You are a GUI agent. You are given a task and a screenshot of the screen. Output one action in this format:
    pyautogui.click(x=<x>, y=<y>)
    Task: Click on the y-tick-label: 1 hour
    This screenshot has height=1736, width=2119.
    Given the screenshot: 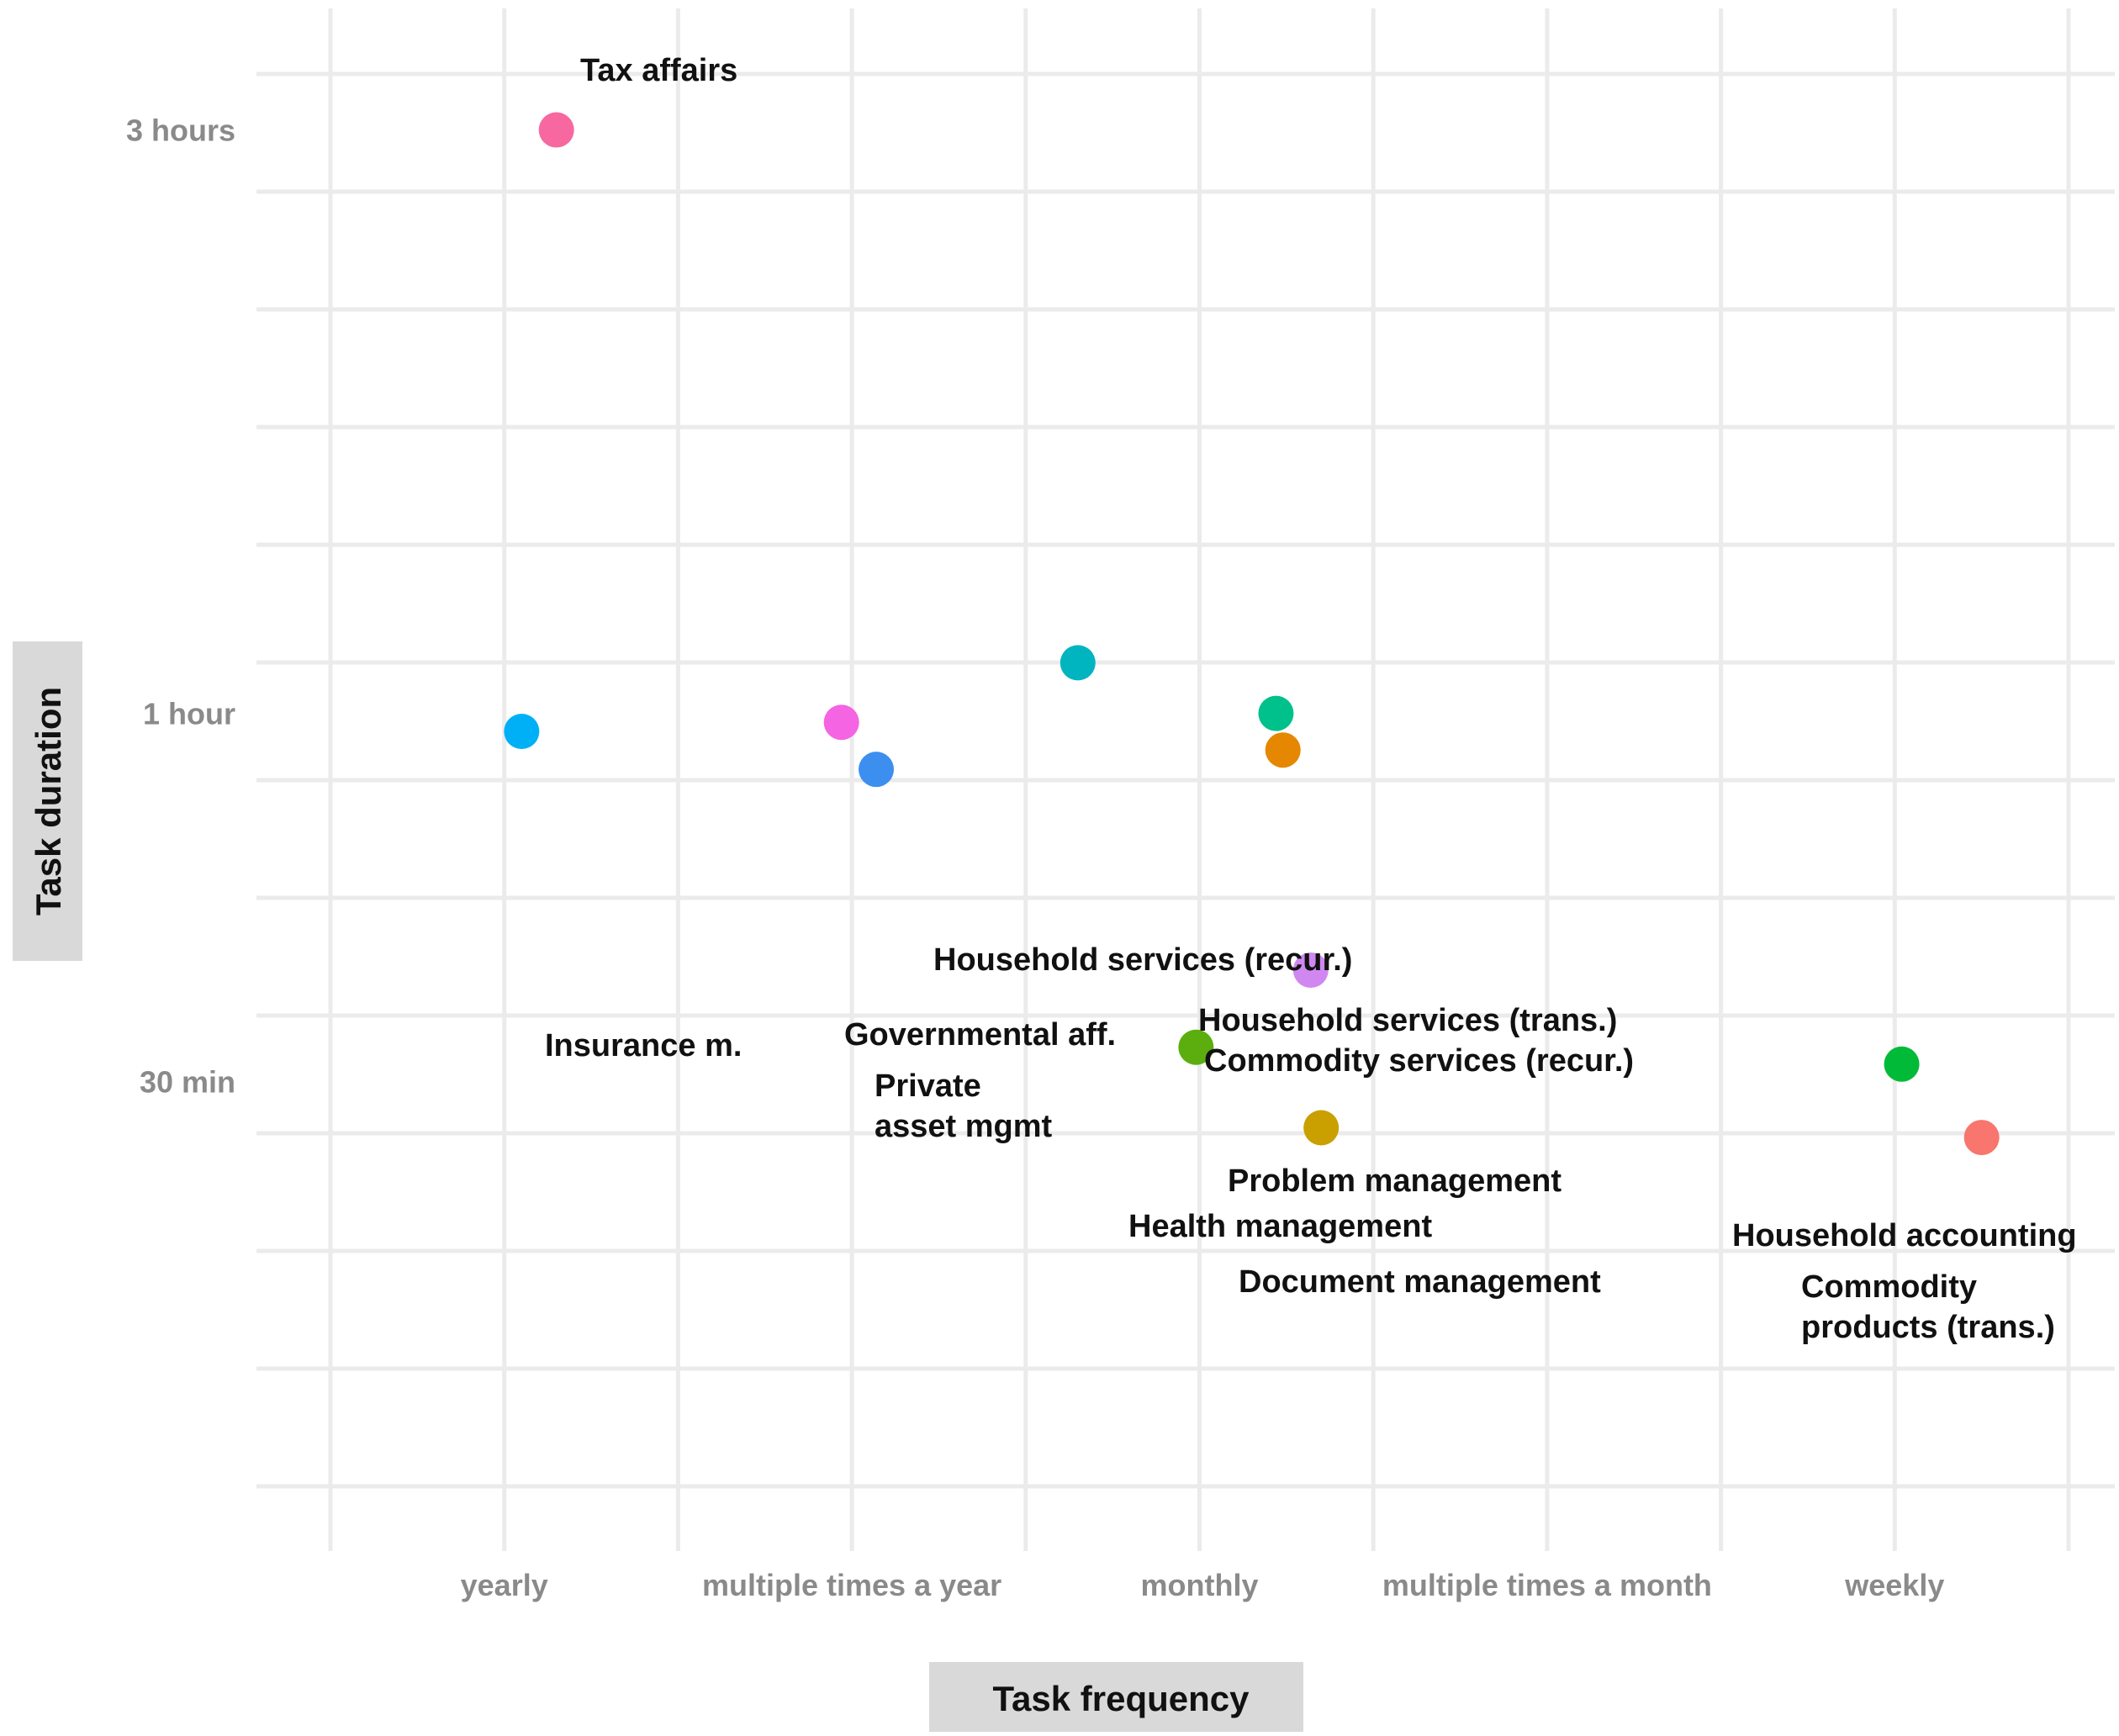 What is the action you would take?
    pyautogui.click(x=189, y=714)
    